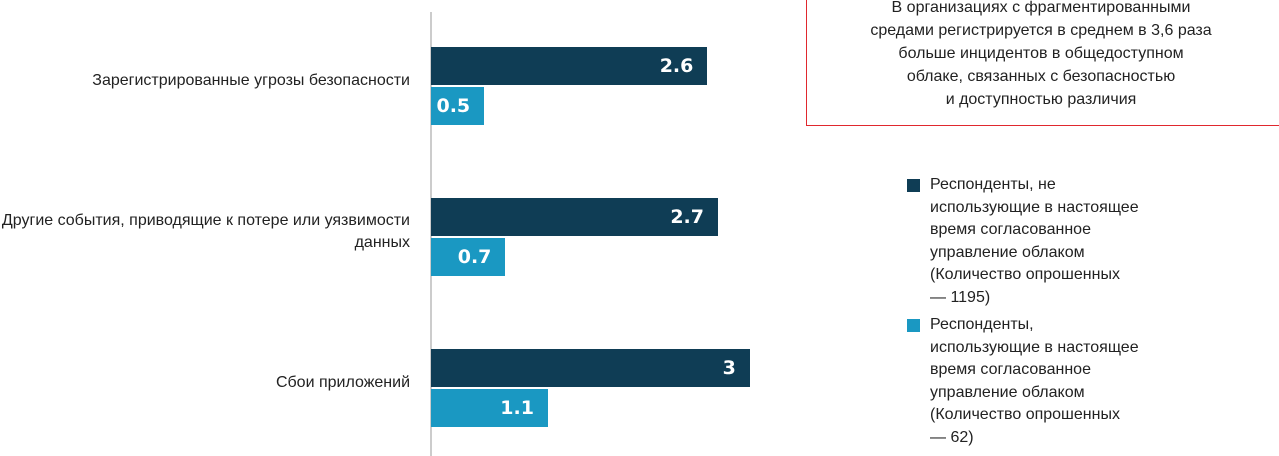  I want to click on bar: 0.7, so click(468, 257).